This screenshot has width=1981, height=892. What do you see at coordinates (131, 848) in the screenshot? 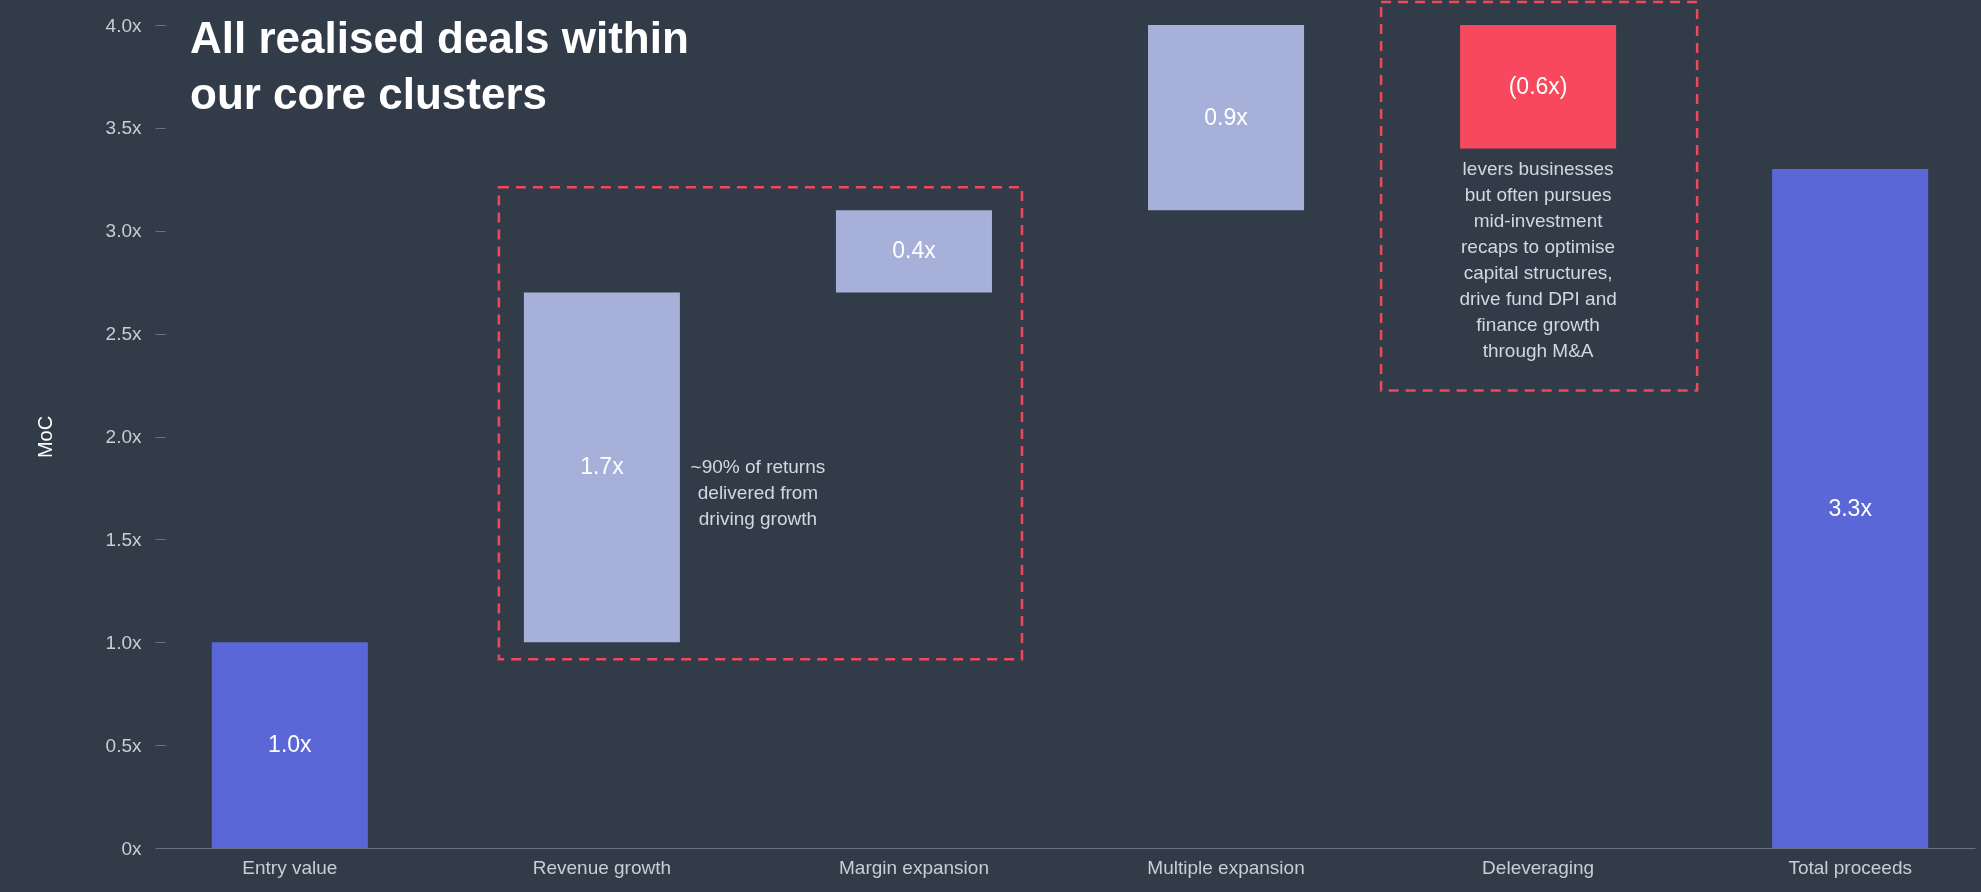
I see `y-tick-label: 0x` at bounding box center [131, 848].